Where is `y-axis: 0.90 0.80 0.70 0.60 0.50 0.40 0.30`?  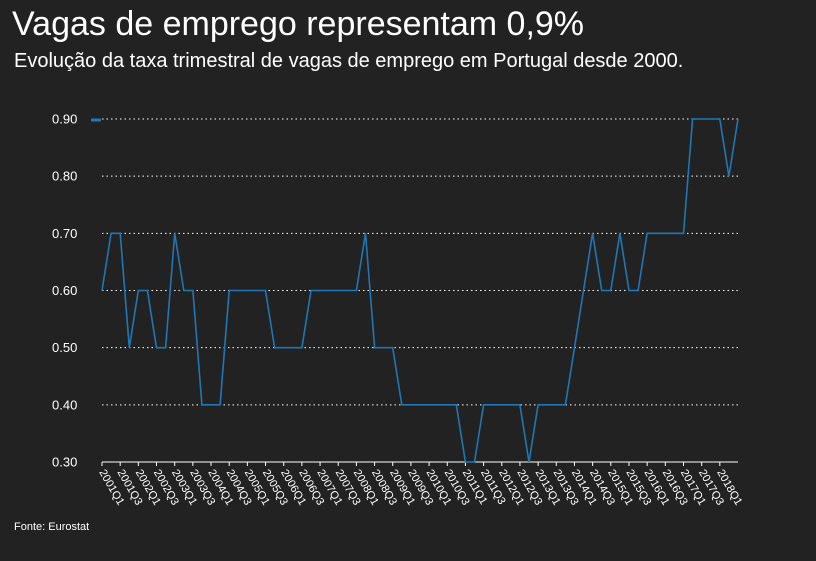 y-axis: 0.90 0.80 0.70 0.60 0.50 0.40 0.30 is located at coordinates (64, 291).